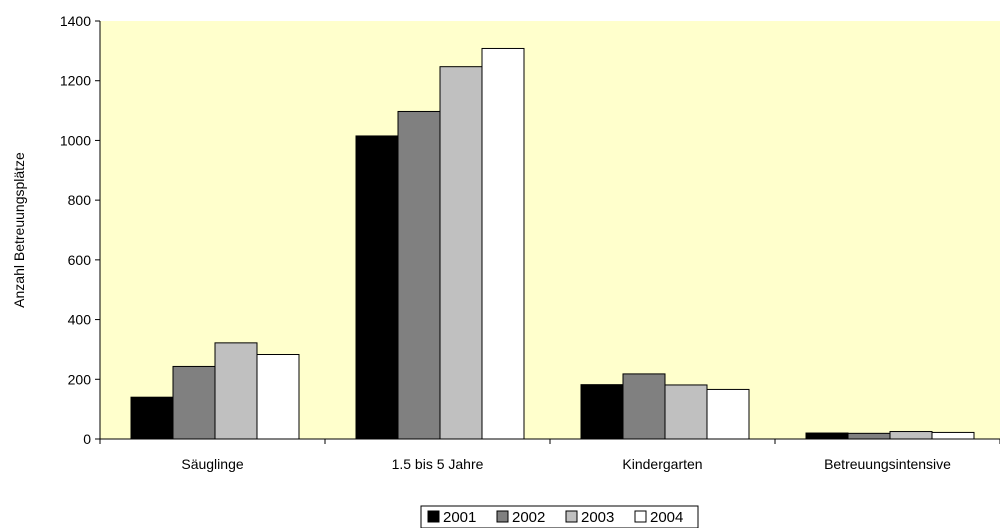 This screenshot has height=528, width=1000. I want to click on y-tick-label: 400, so click(80, 320).